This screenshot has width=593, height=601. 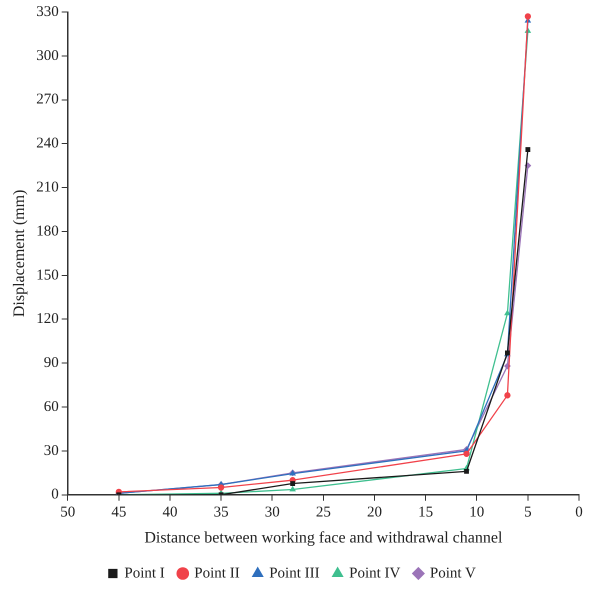 I want to click on y-axis-title: Displacement (mm), so click(x=19, y=254).